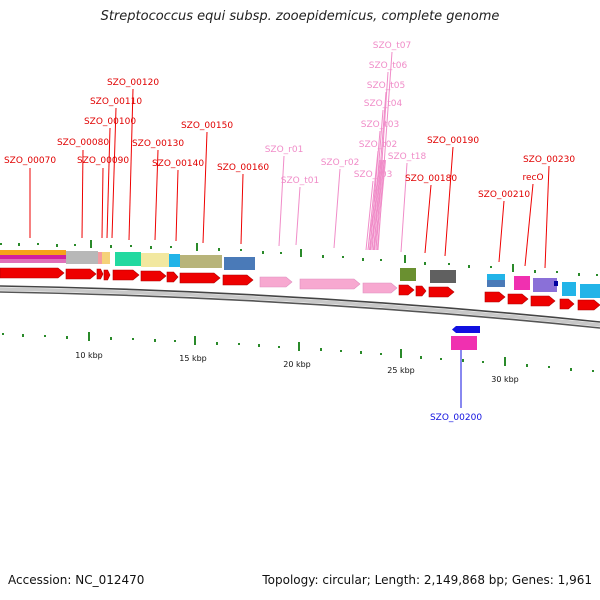 The image size is (600, 600). I want to click on feature-color-band, so click(300, 274).